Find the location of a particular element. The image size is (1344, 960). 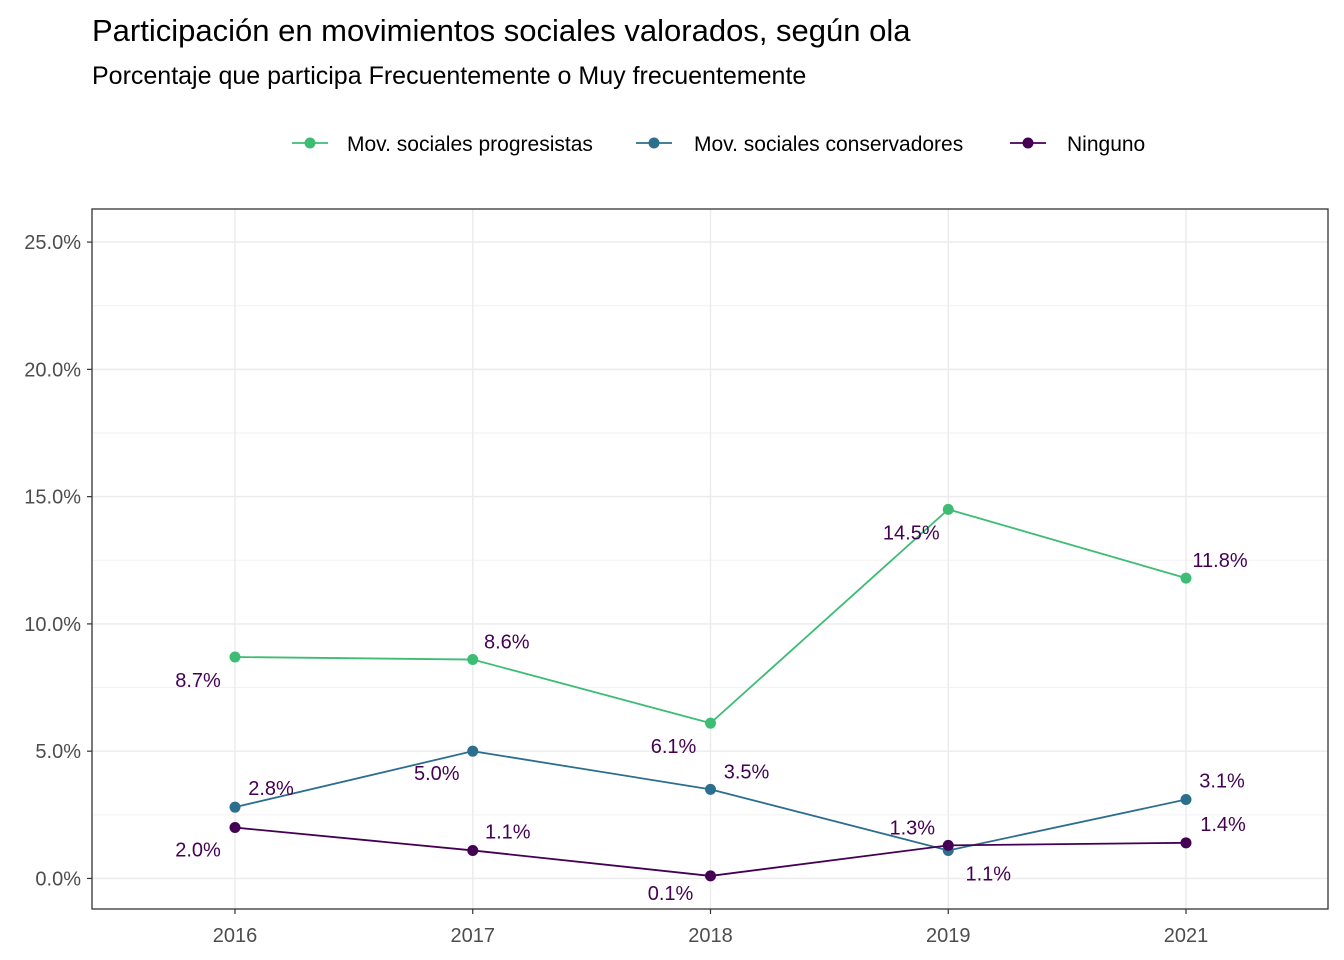

data-label: 8.7% is located at coordinates (198, 681).